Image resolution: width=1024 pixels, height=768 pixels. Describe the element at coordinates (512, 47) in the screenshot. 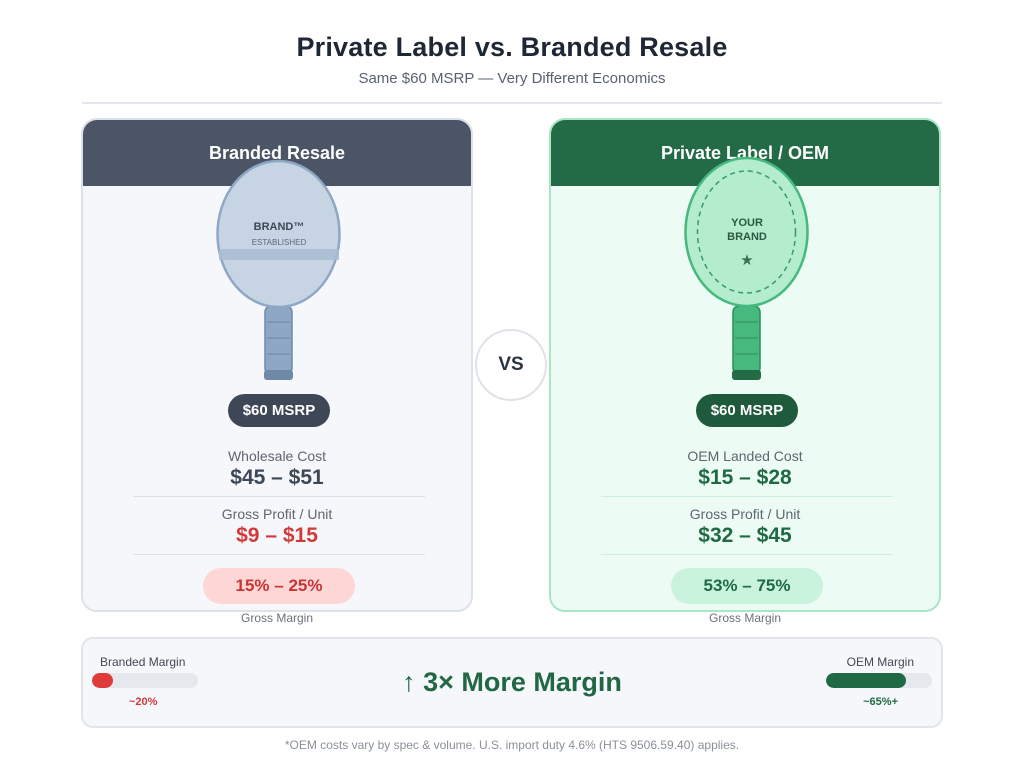

I see `page-title: Private Label vs. Branded Resale` at that location.